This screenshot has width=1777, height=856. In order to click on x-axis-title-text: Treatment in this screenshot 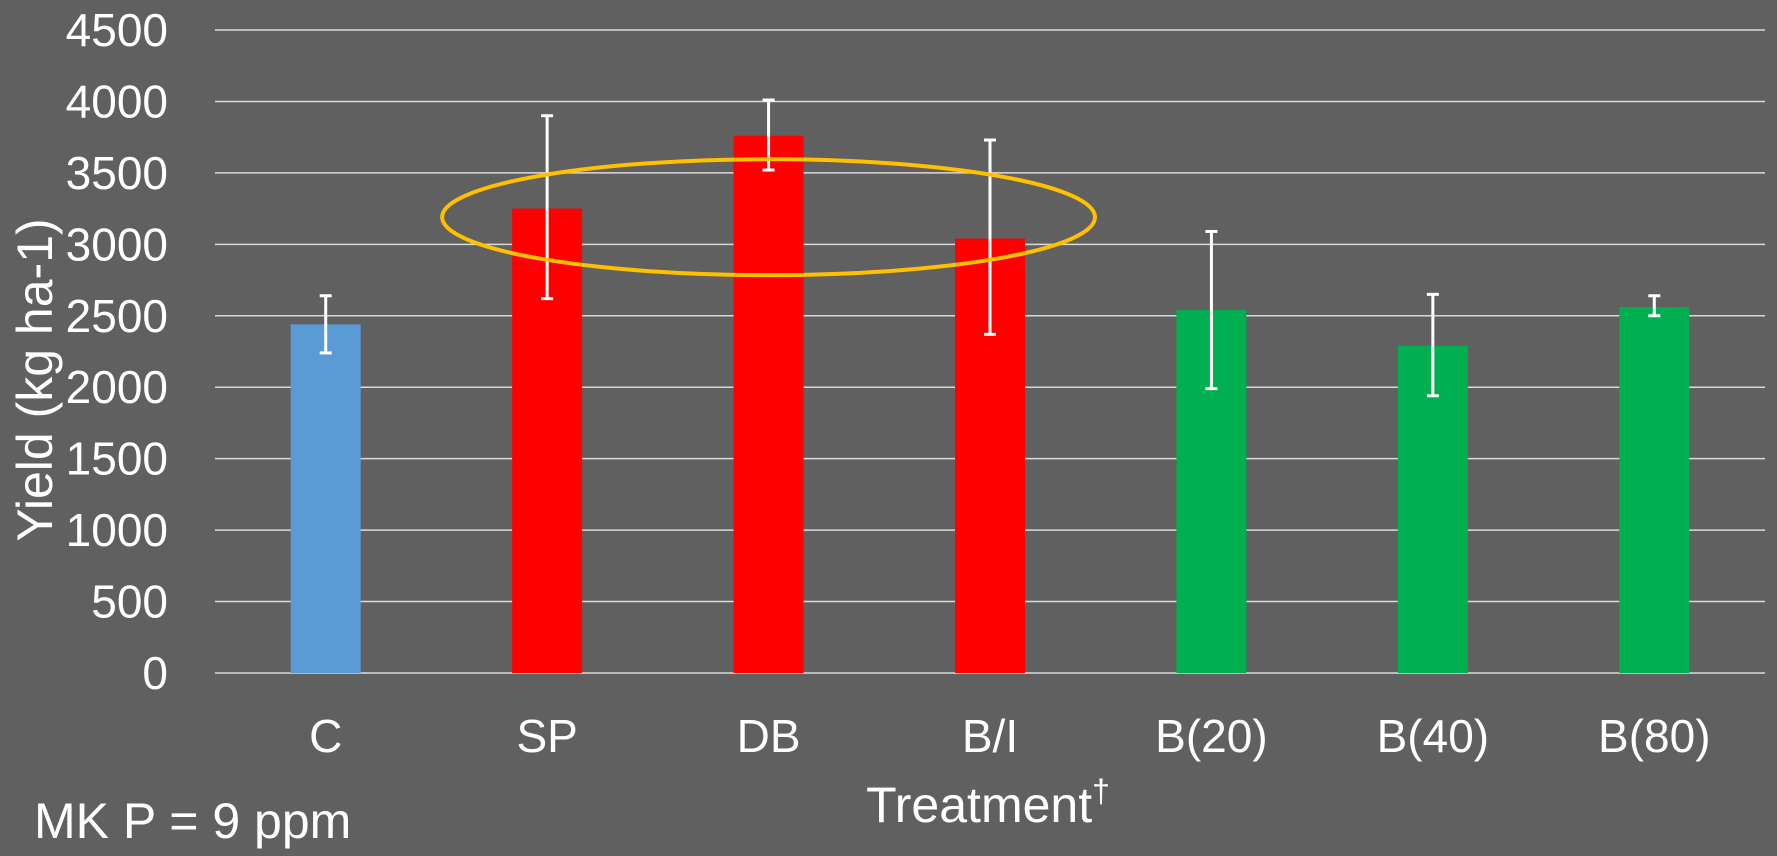, I will do `click(979, 805)`.